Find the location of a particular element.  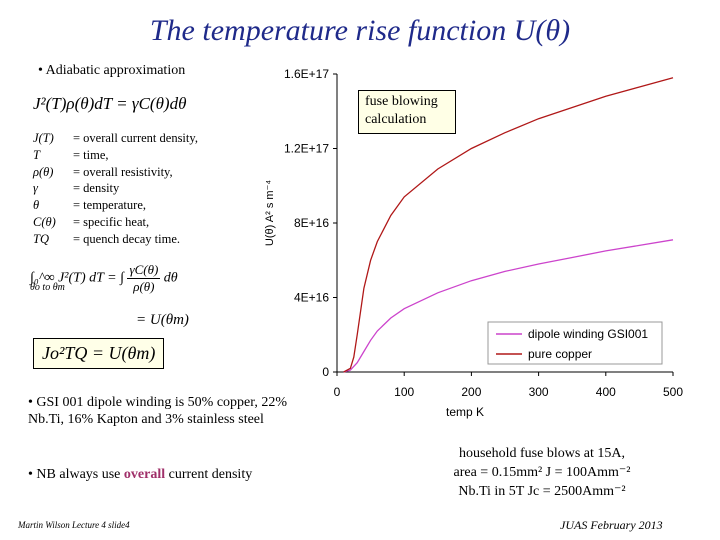

integral-denominator: ρ(θ) is located at coordinates (144, 286).